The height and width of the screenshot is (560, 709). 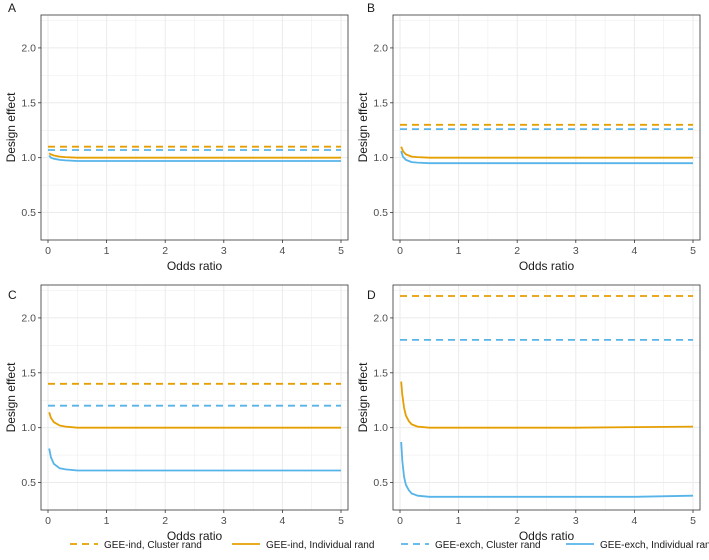 I want to click on legend-item: GEE-ind, Cluster rand, so click(x=136, y=545).